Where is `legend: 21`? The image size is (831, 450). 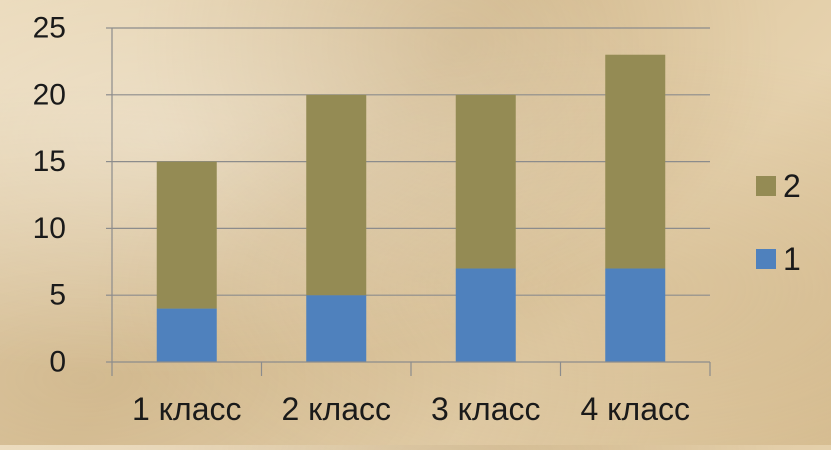 legend: 21 is located at coordinates (778, 222).